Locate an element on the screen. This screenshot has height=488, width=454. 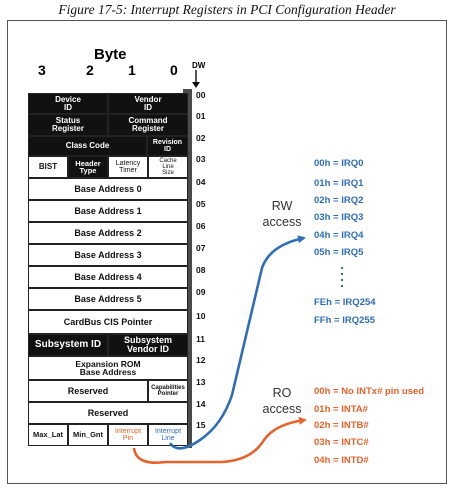
dw-number: 08 is located at coordinates (201, 270).